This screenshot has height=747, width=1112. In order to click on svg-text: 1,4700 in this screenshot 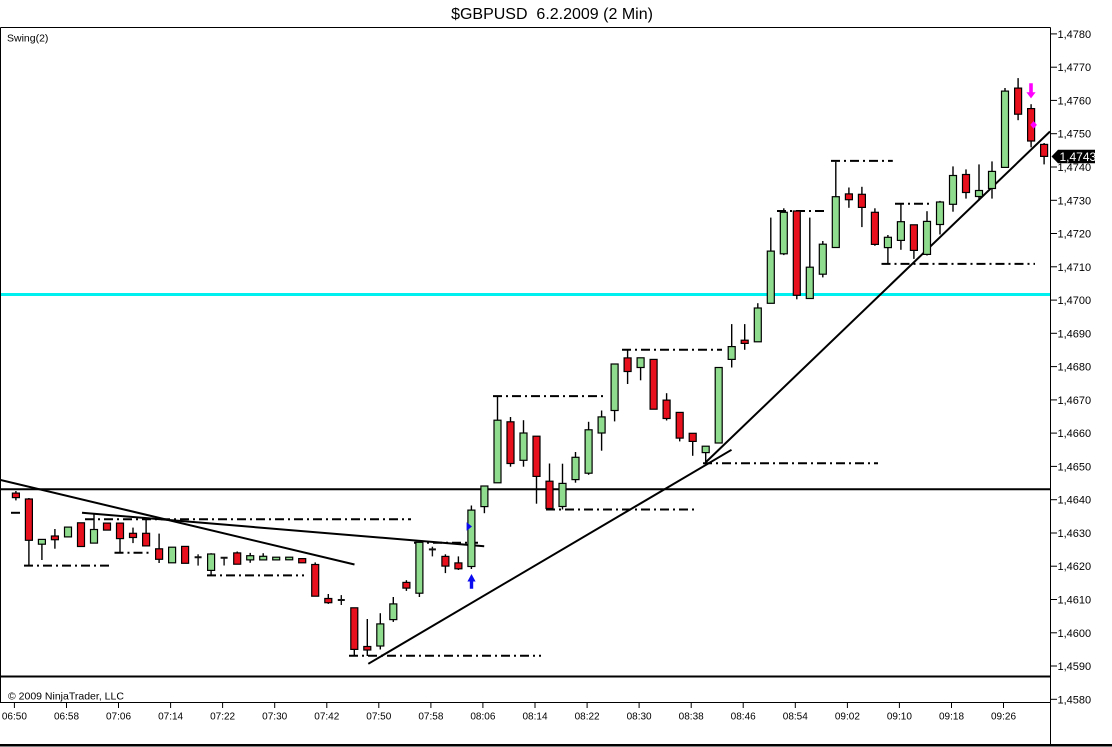, I will do `click(1075, 301)`.